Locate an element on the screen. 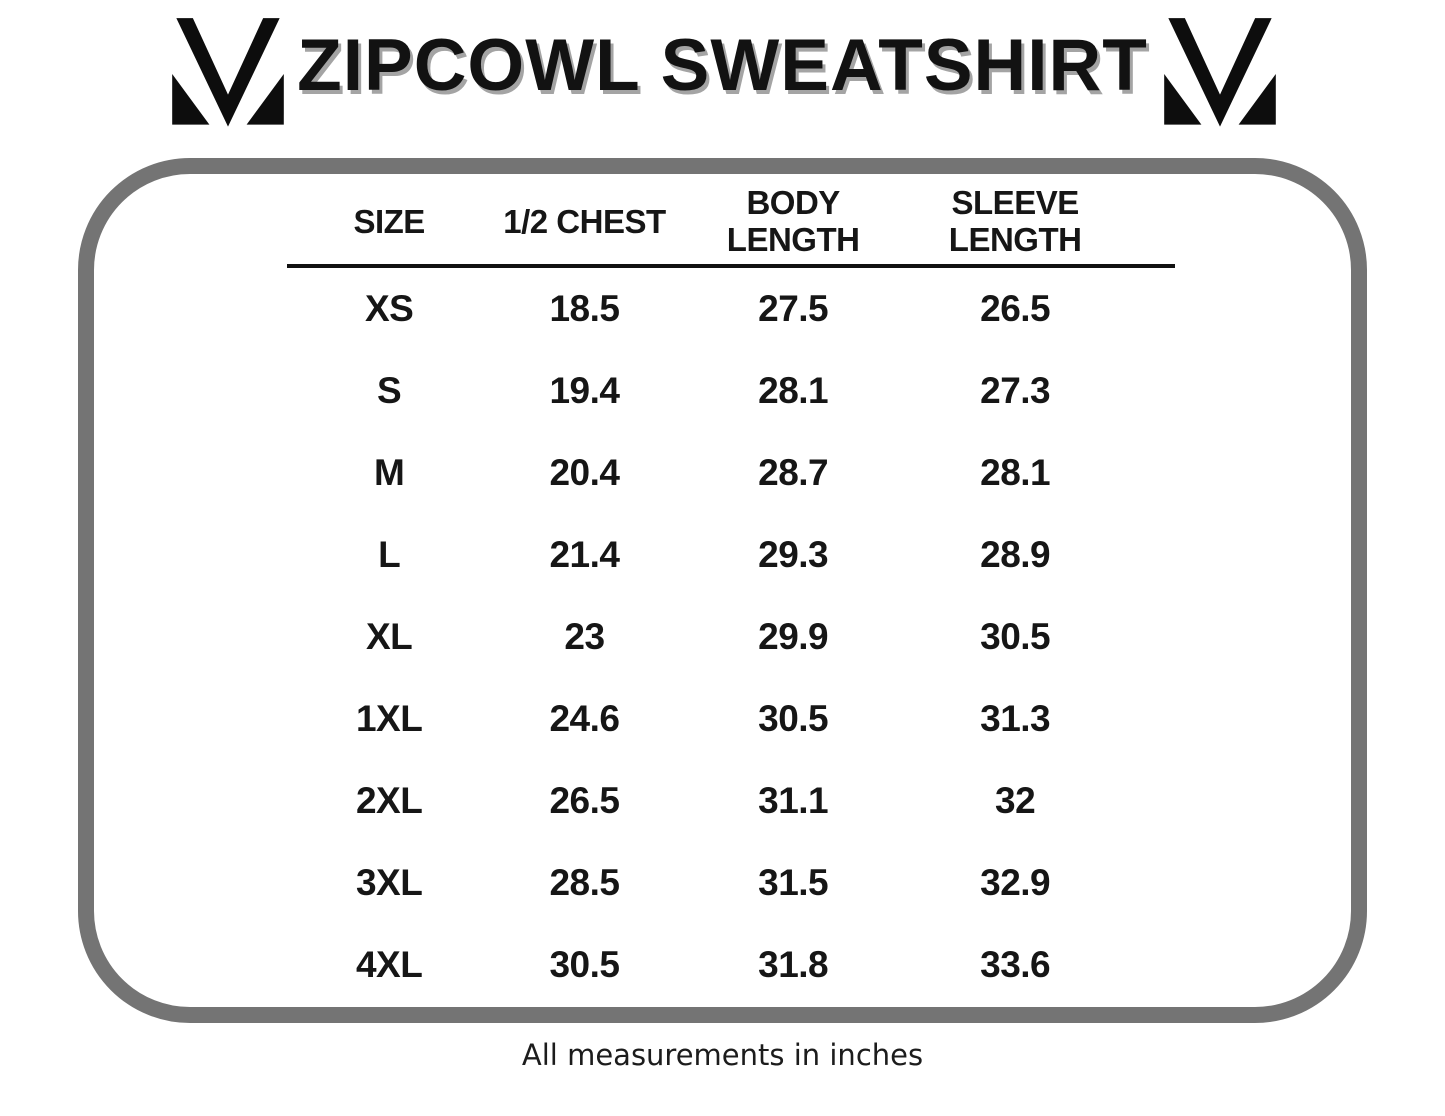 This screenshot has height=1116, width=1445. header-divider is located at coordinates (731, 266).